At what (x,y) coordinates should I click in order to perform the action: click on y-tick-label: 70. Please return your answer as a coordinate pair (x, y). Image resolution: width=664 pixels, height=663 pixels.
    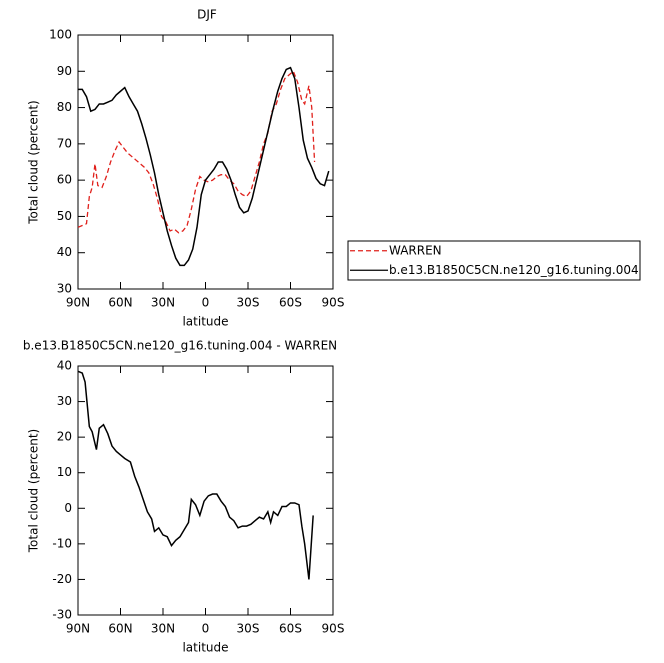
    Looking at the image, I should click on (64, 143).